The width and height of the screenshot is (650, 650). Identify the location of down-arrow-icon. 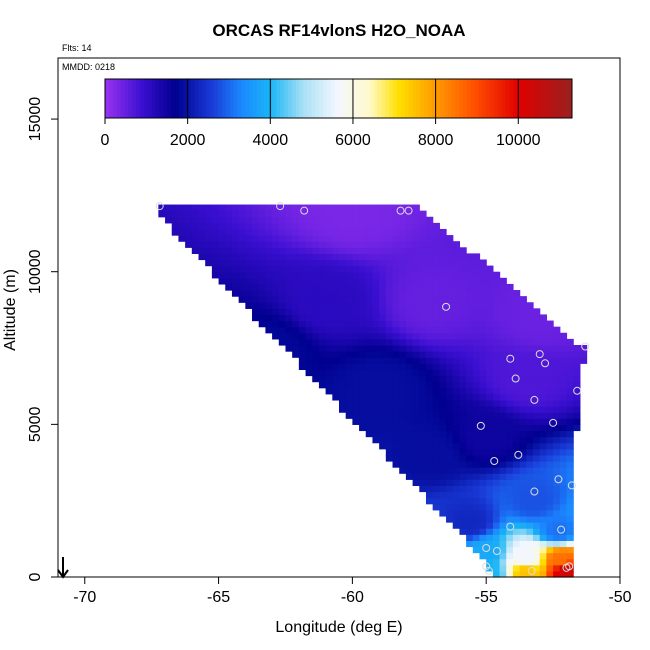
(63, 568).